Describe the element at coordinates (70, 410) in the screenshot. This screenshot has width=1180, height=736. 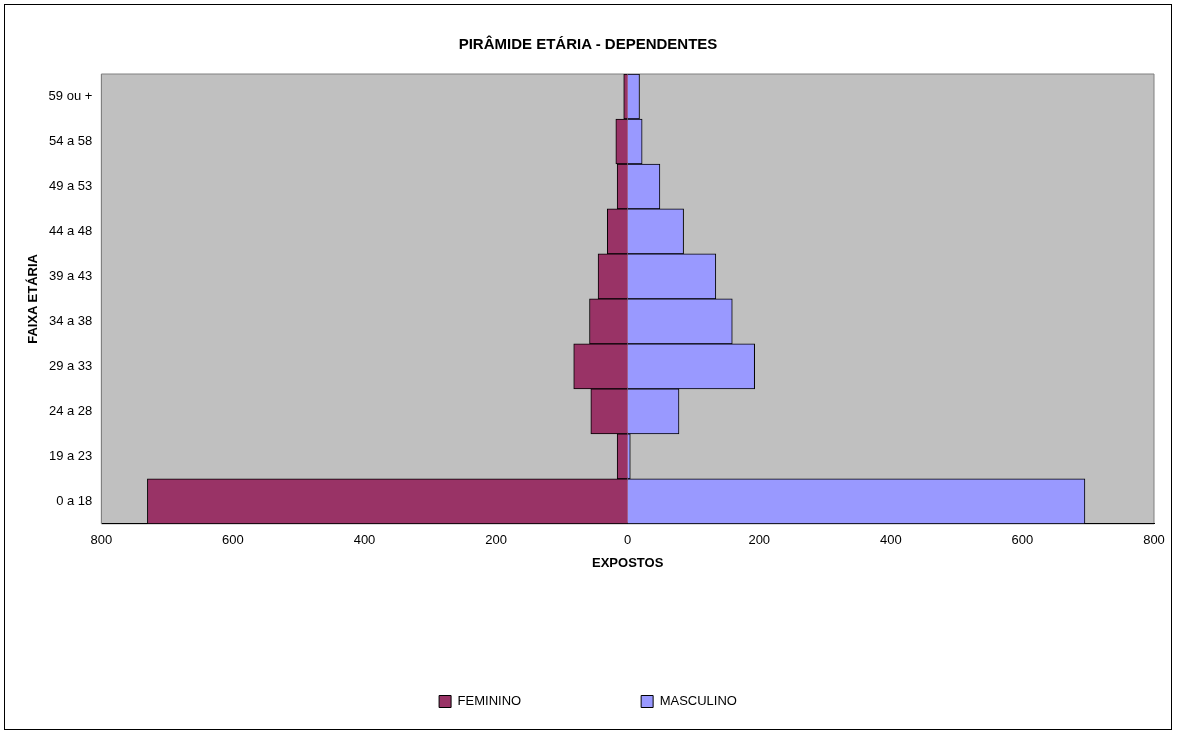
I see `y-tick-label: 24 a 28` at that location.